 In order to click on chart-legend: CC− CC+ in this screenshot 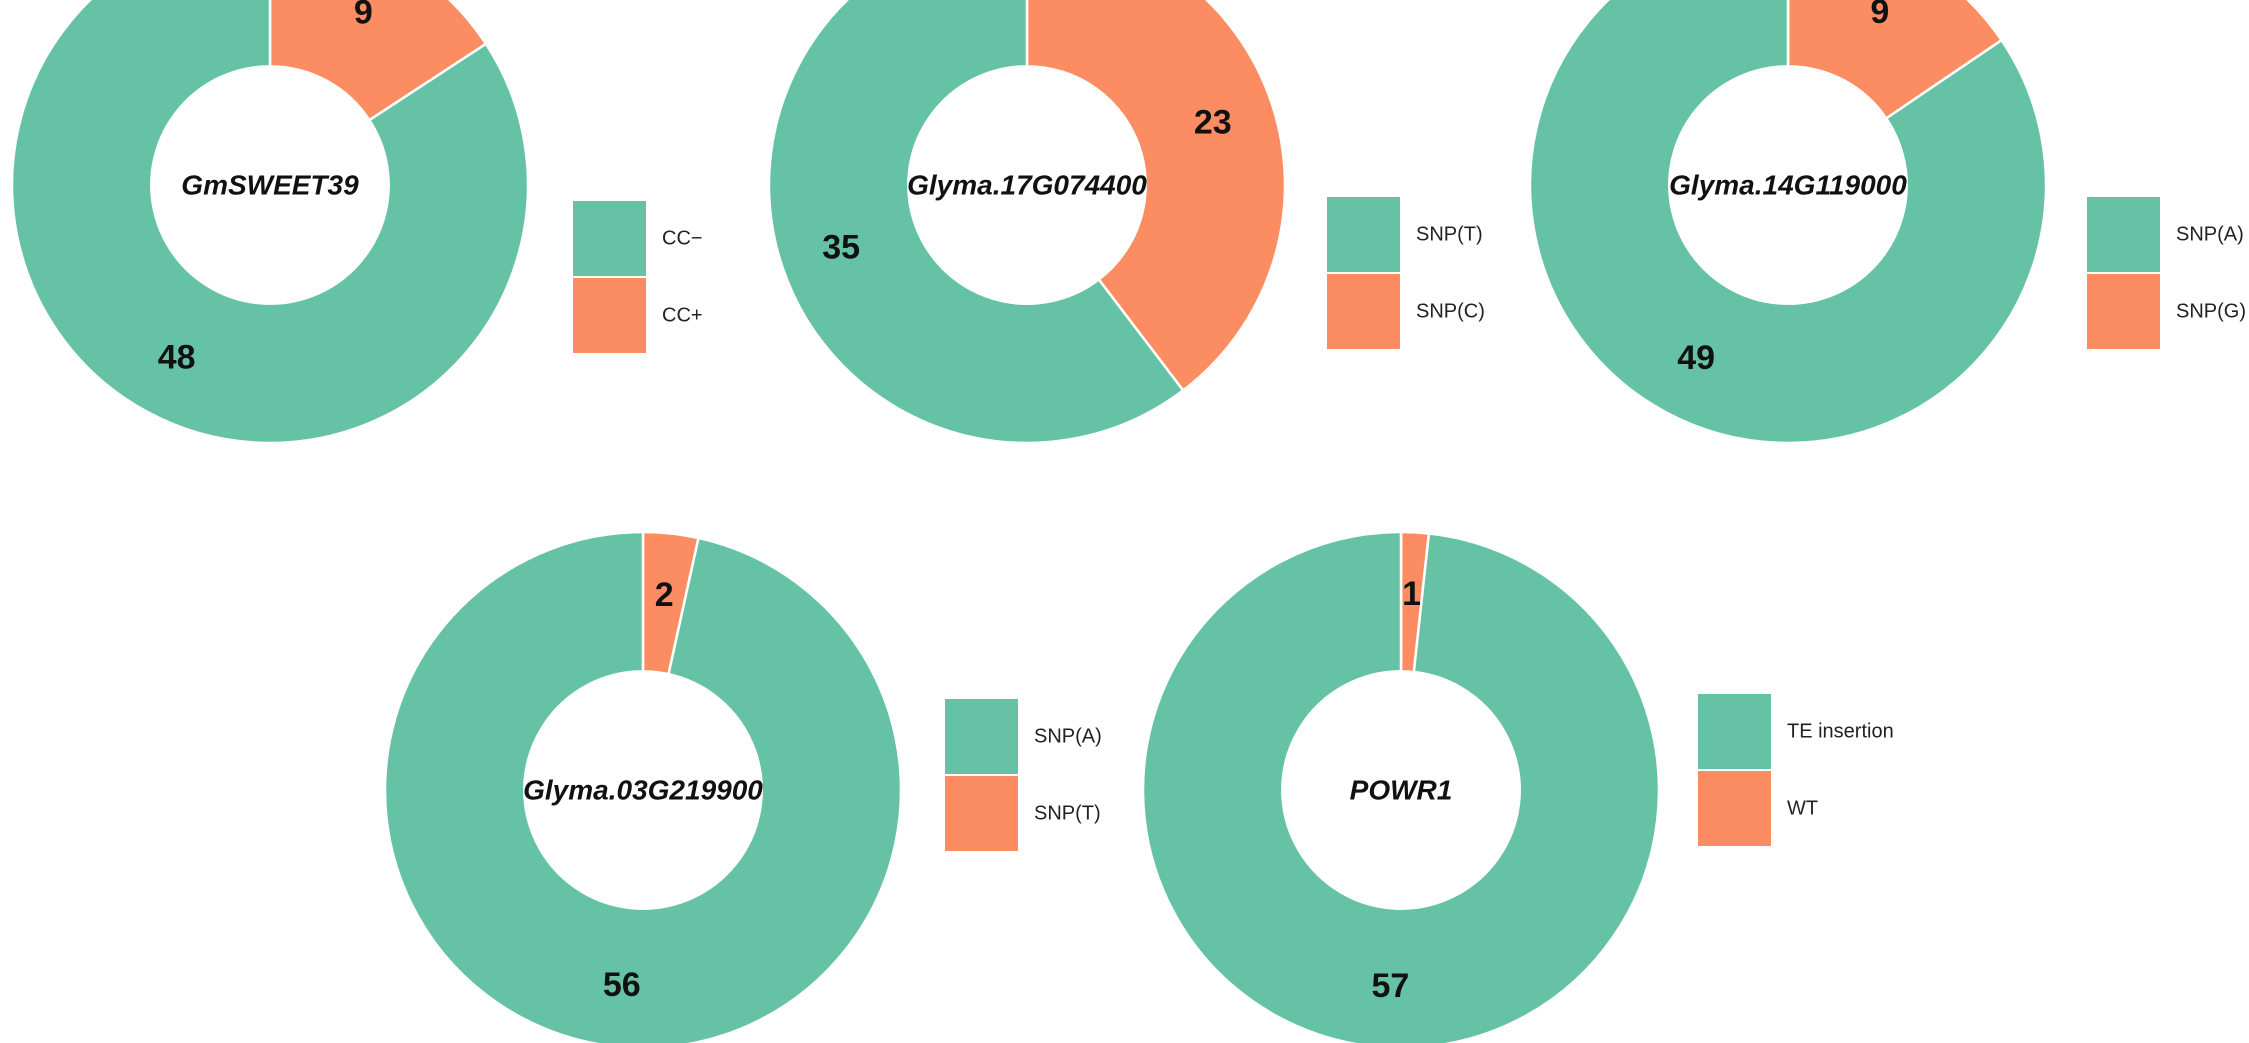, I will do `click(637, 277)`.